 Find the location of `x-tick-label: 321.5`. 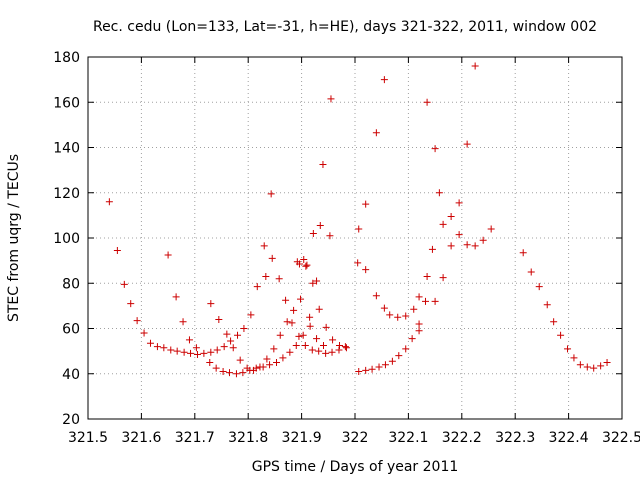

x-tick-label: 321.5 is located at coordinates (88, 438).